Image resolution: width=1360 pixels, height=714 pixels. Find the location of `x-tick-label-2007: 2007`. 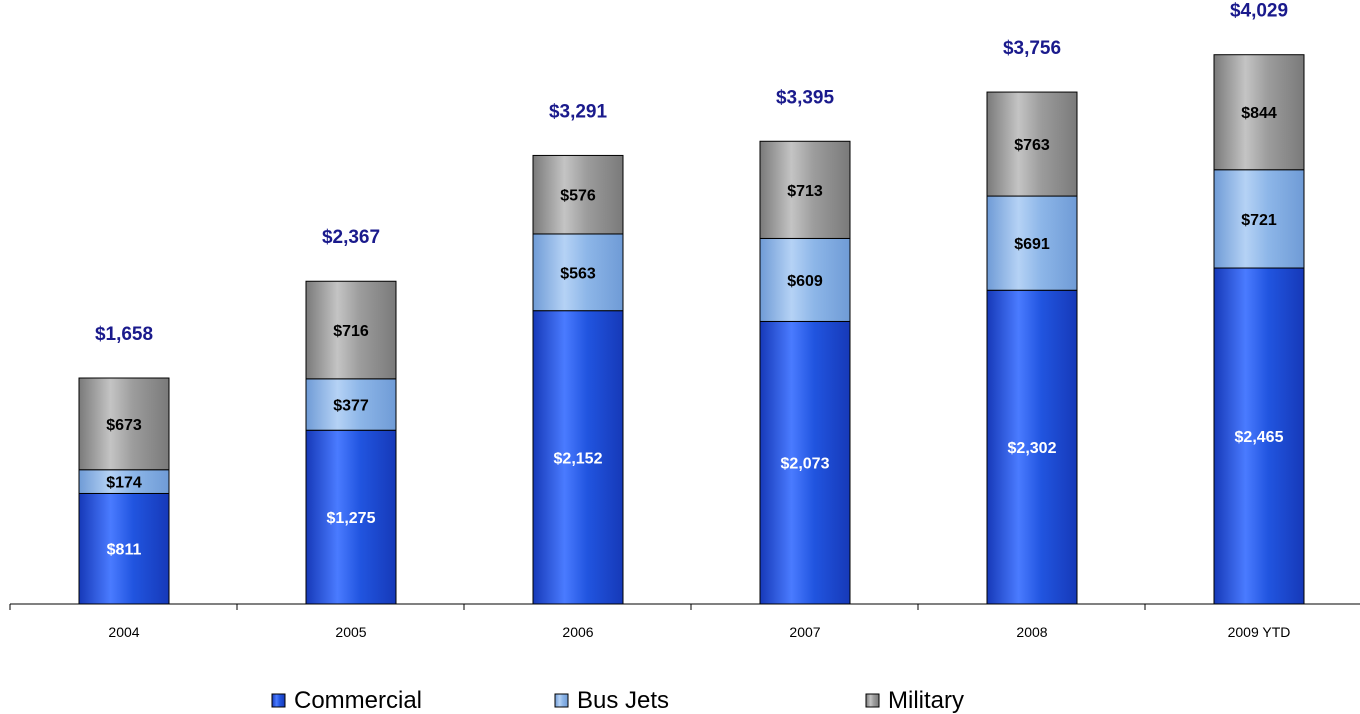

x-tick-label-2007: 2007 is located at coordinates (804, 632).